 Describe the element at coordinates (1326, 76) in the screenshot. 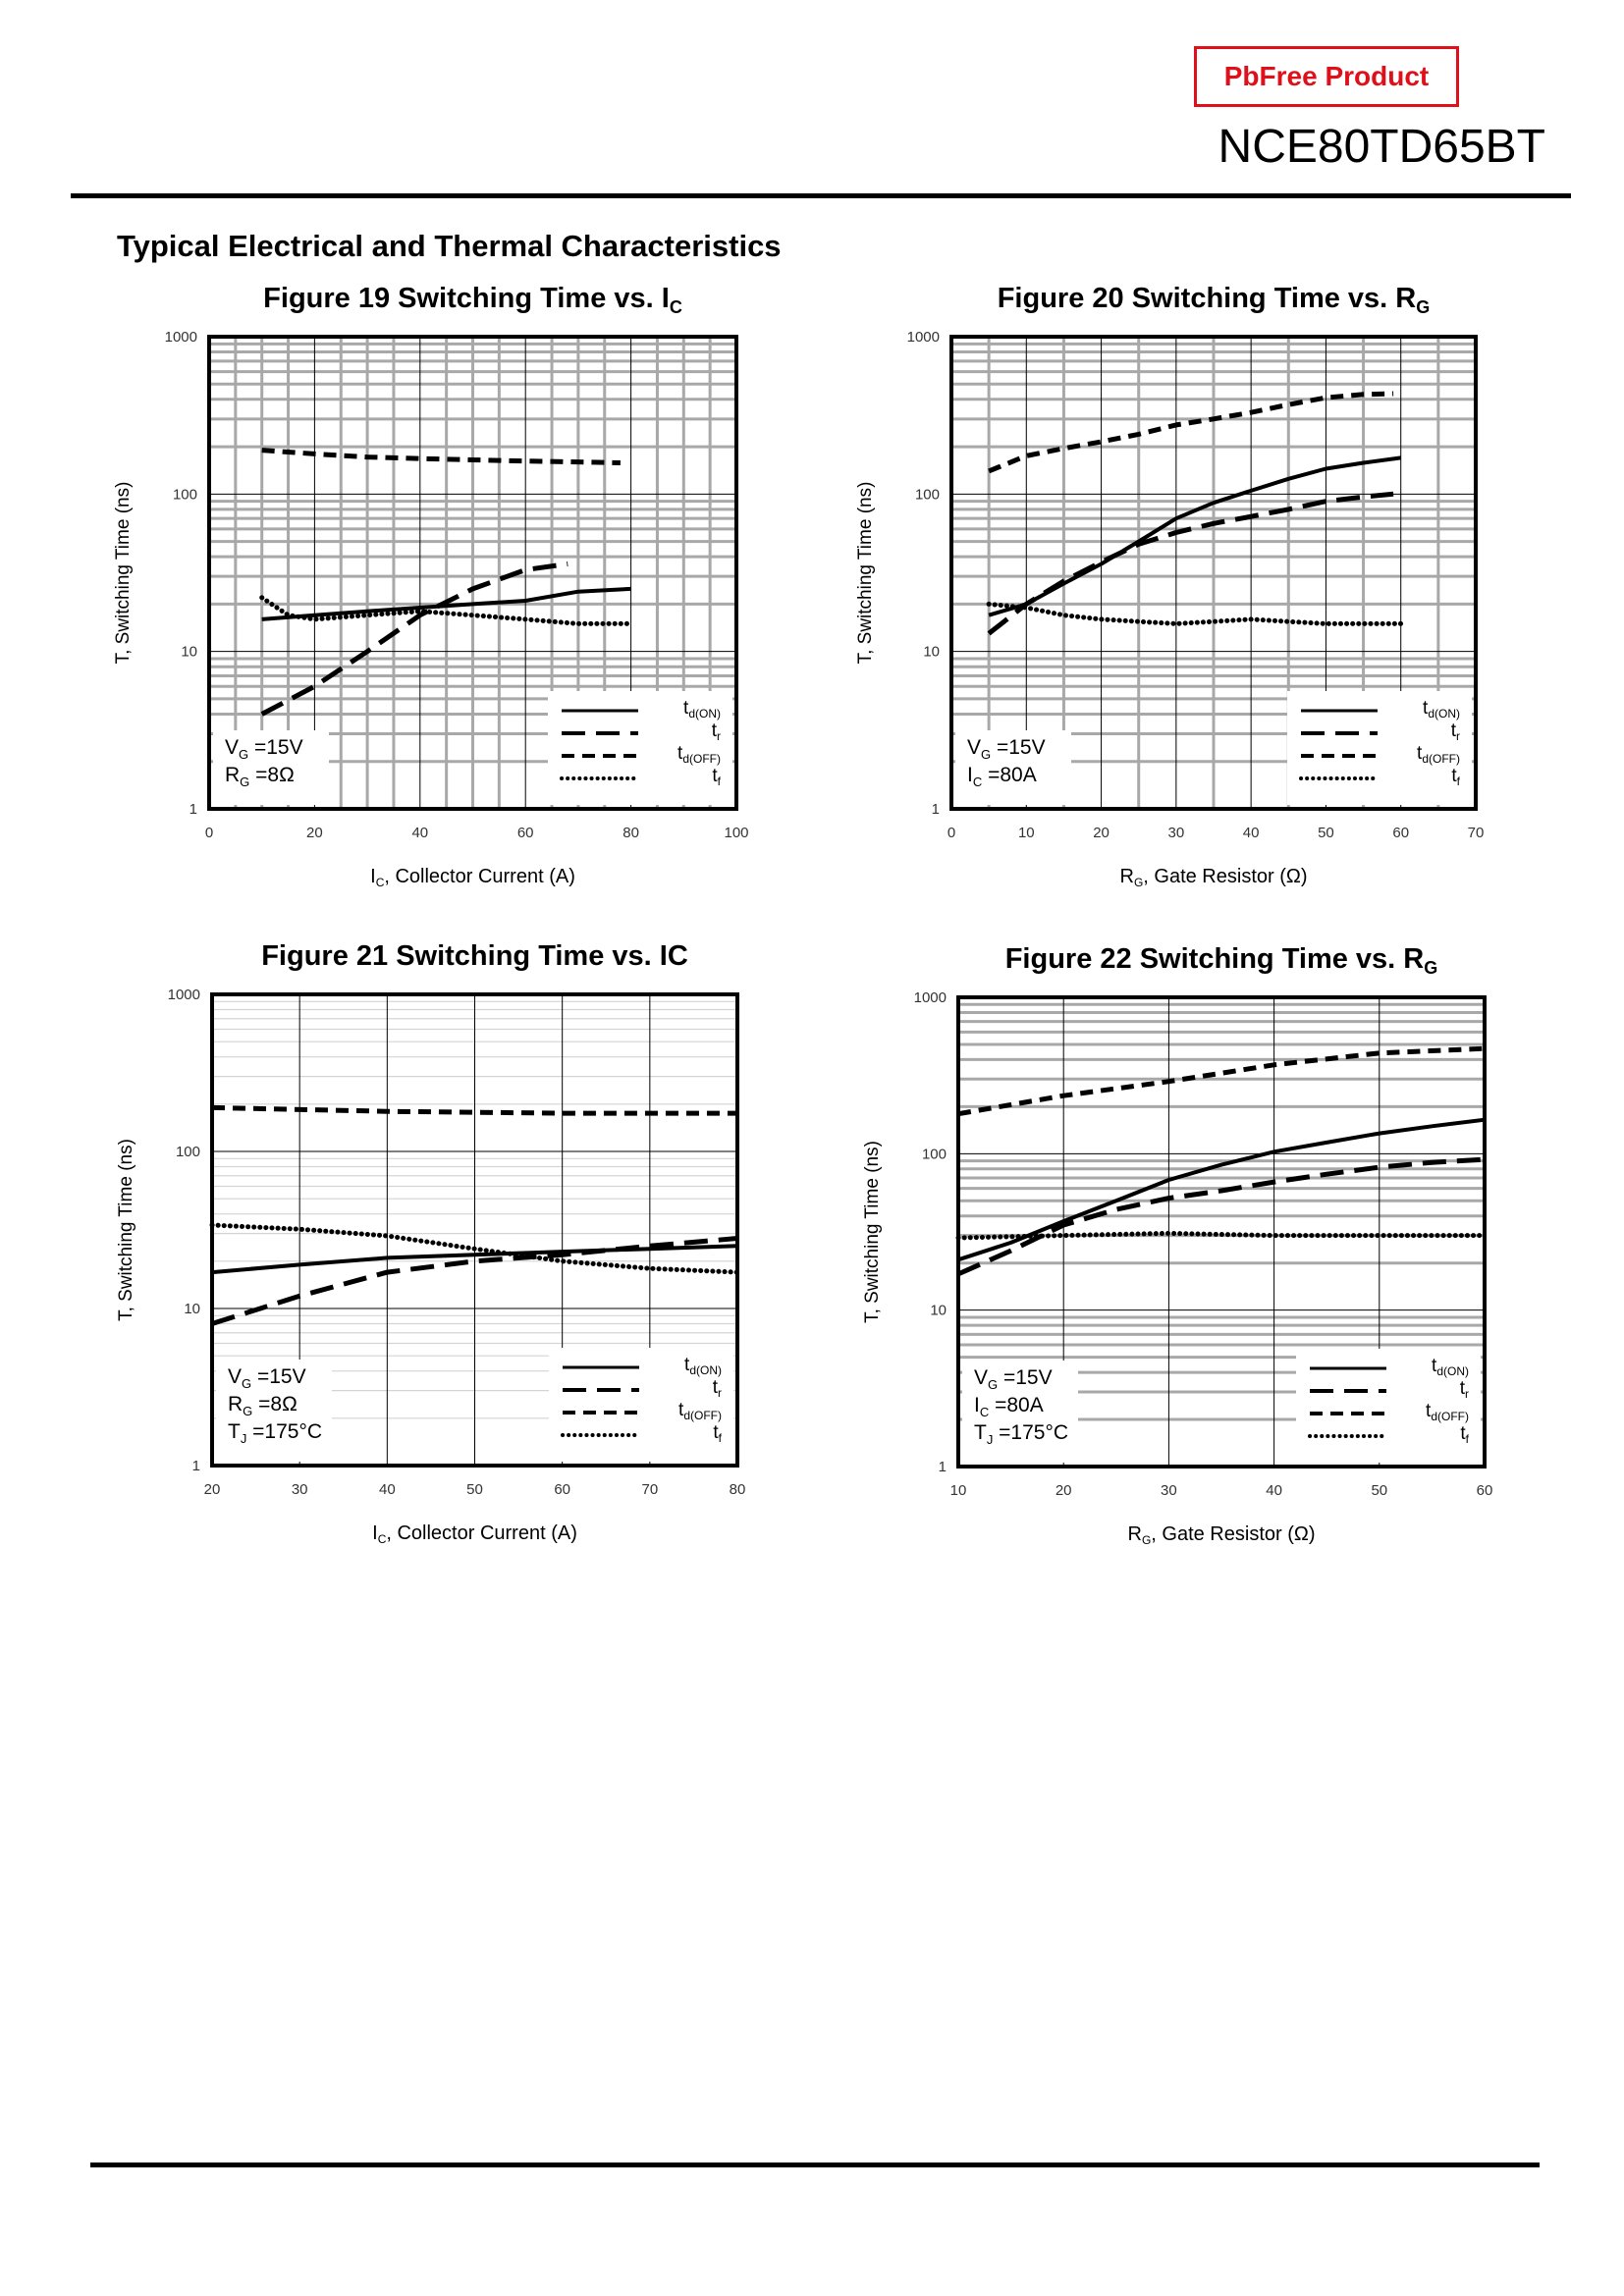

I see `pbfree-badge: PbFree Product` at that location.